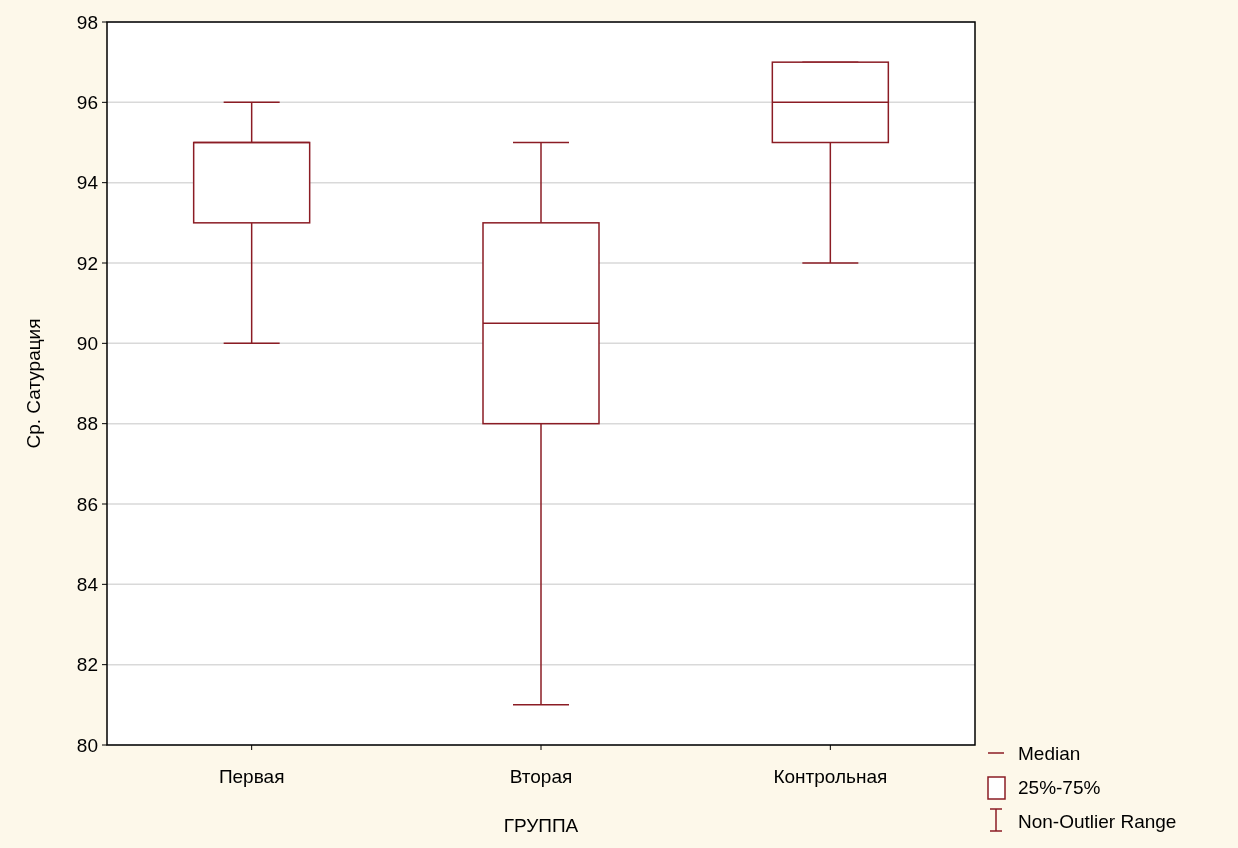 This screenshot has width=1238, height=848. Describe the element at coordinates (1097, 821) in the screenshot. I see `text: Non-Outlier Range` at that location.